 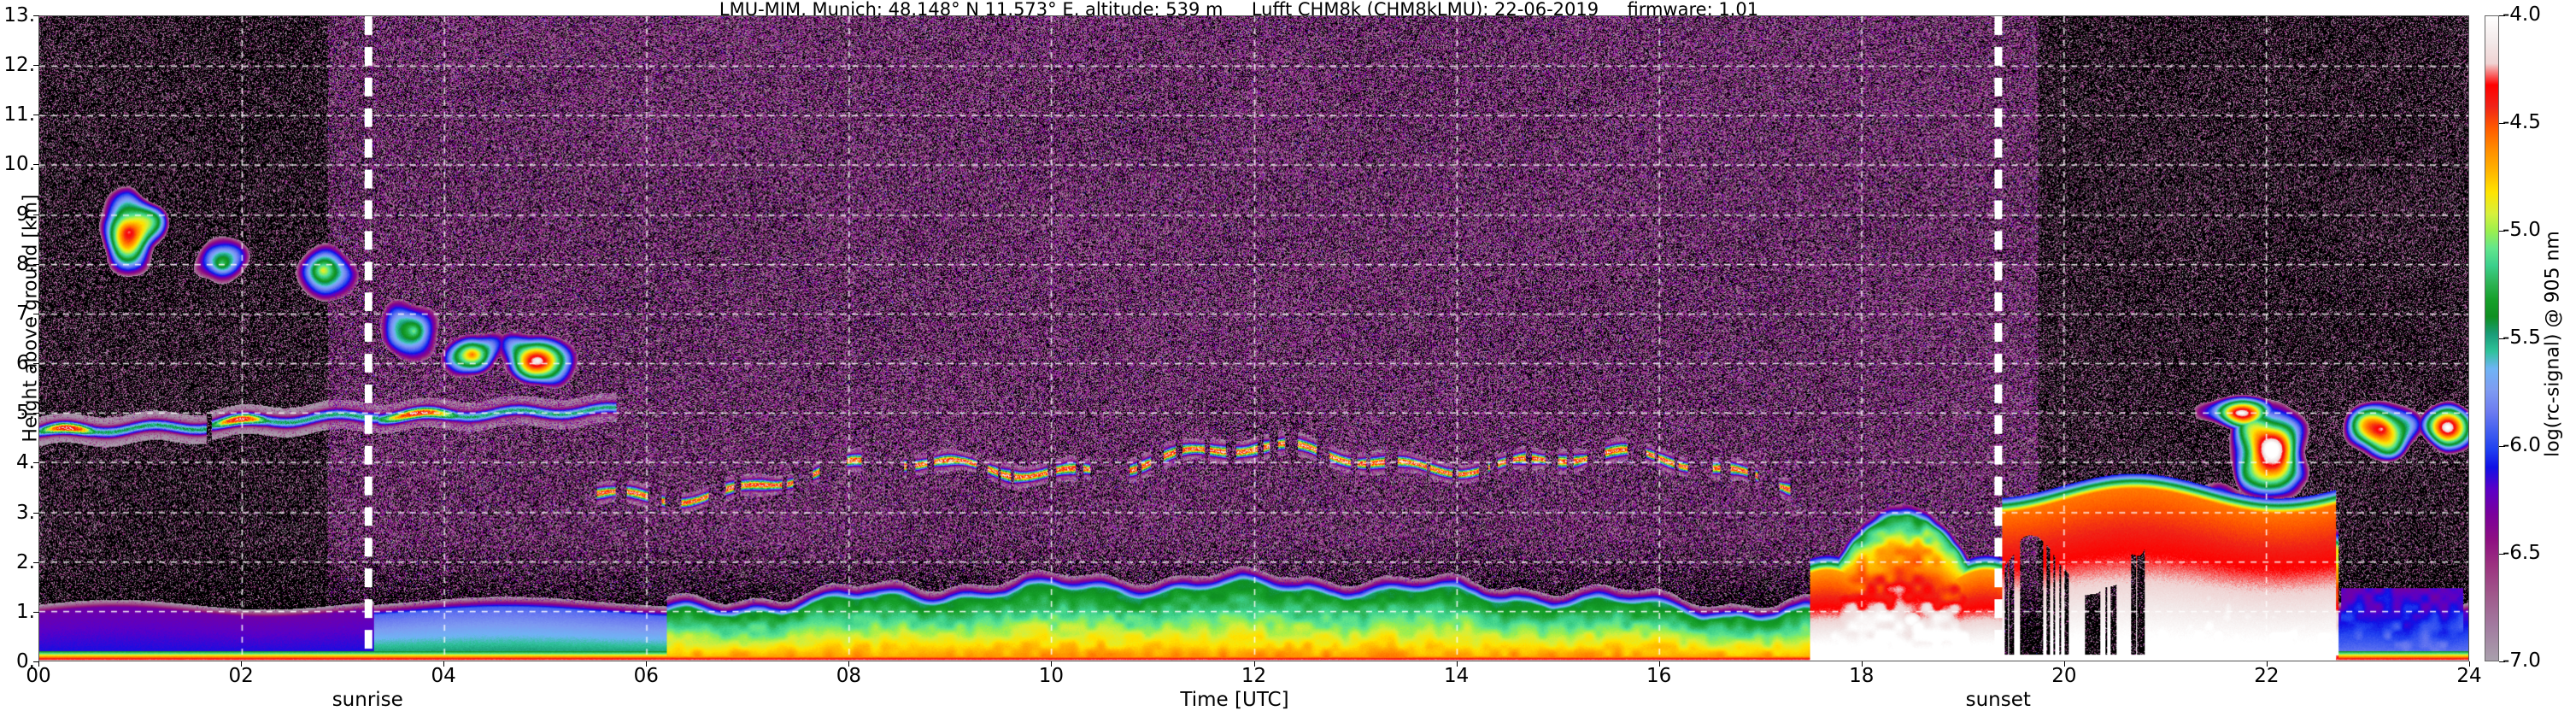 What do you see at coordinates (1862, 676) in the screenshot?
I see `x-axis-tick-label: 18` at bounding box center [1862, 676].